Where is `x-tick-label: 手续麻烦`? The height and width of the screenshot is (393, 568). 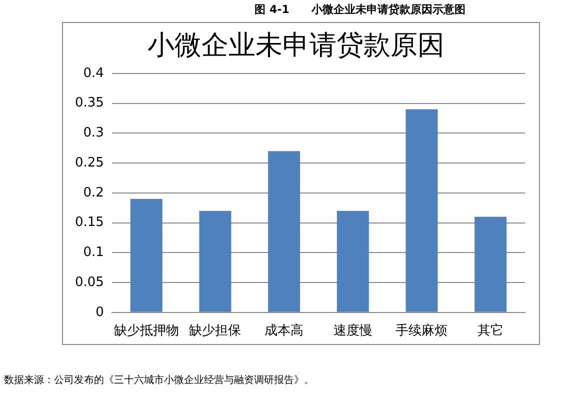 x-tick-label: 手续麻烦 is located at coordinates (422, 331).